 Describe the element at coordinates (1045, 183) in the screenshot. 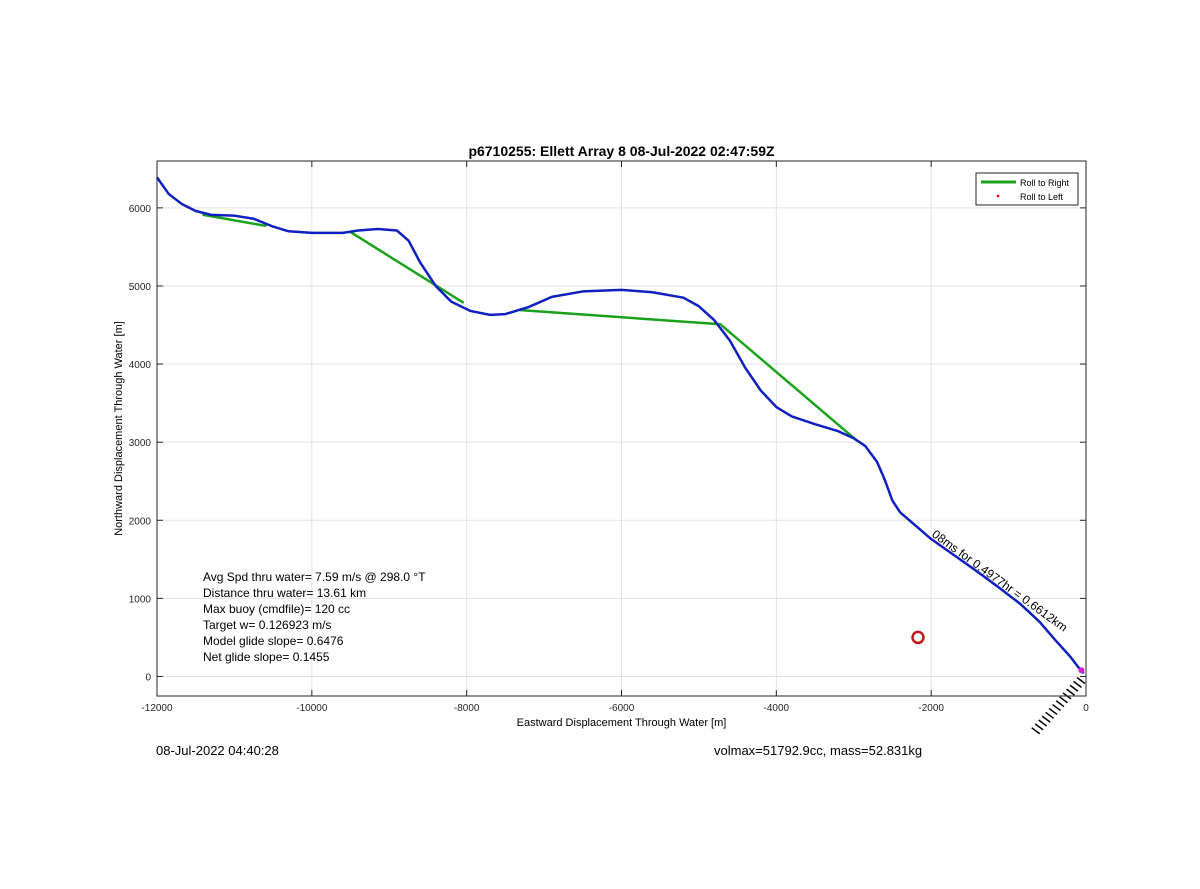

I see `legend-label: Roll to Right` at that location.